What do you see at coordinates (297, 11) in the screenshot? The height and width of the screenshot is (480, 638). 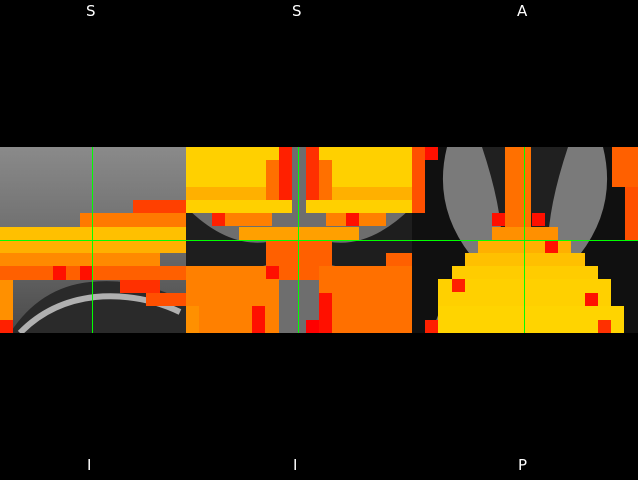 I see `view2-top-label: S` at bounding box center [297, 11].